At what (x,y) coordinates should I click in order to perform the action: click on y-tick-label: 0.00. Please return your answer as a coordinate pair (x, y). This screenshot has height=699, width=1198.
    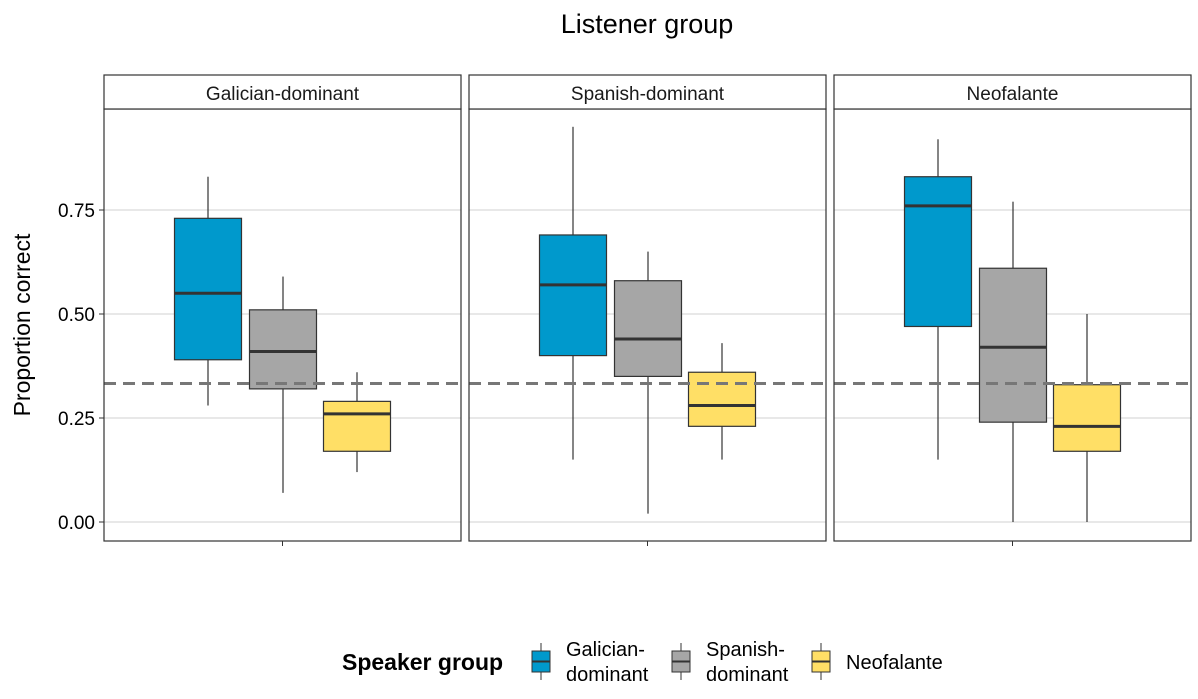
    Looking at the image, I should click on (76, 523).